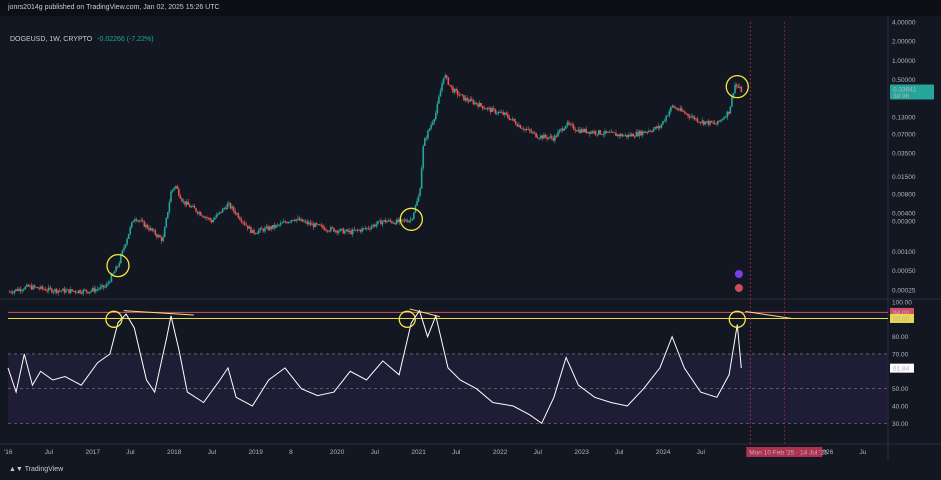 The height and width of the screenshot is (480, 941). What do you see at coordinates (904, 222) in the screenshot?
I see `price-tick-label: 0.00300` at bounding box center [904, 222].